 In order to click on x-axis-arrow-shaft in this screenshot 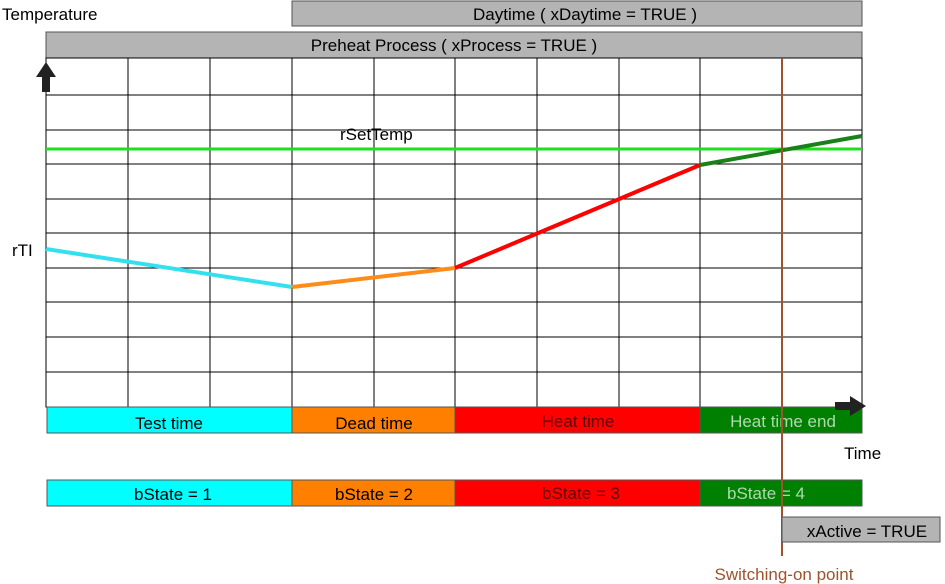, I will do `click(843, 406)`.